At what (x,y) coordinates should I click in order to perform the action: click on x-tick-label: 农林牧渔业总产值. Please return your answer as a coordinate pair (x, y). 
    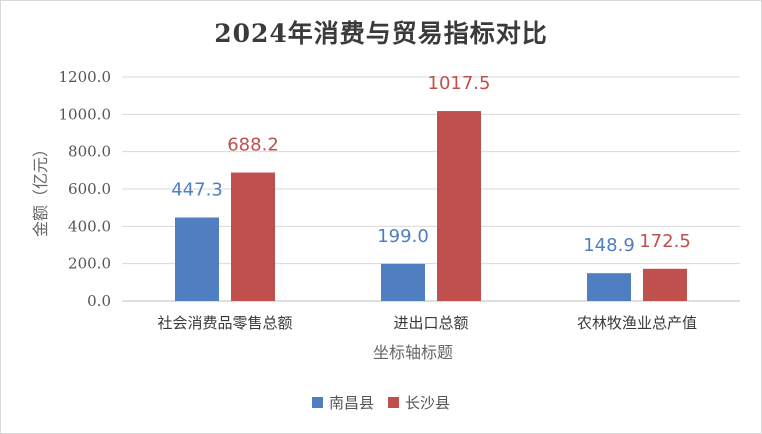
    Looking at the image, I should click on (637, 323).